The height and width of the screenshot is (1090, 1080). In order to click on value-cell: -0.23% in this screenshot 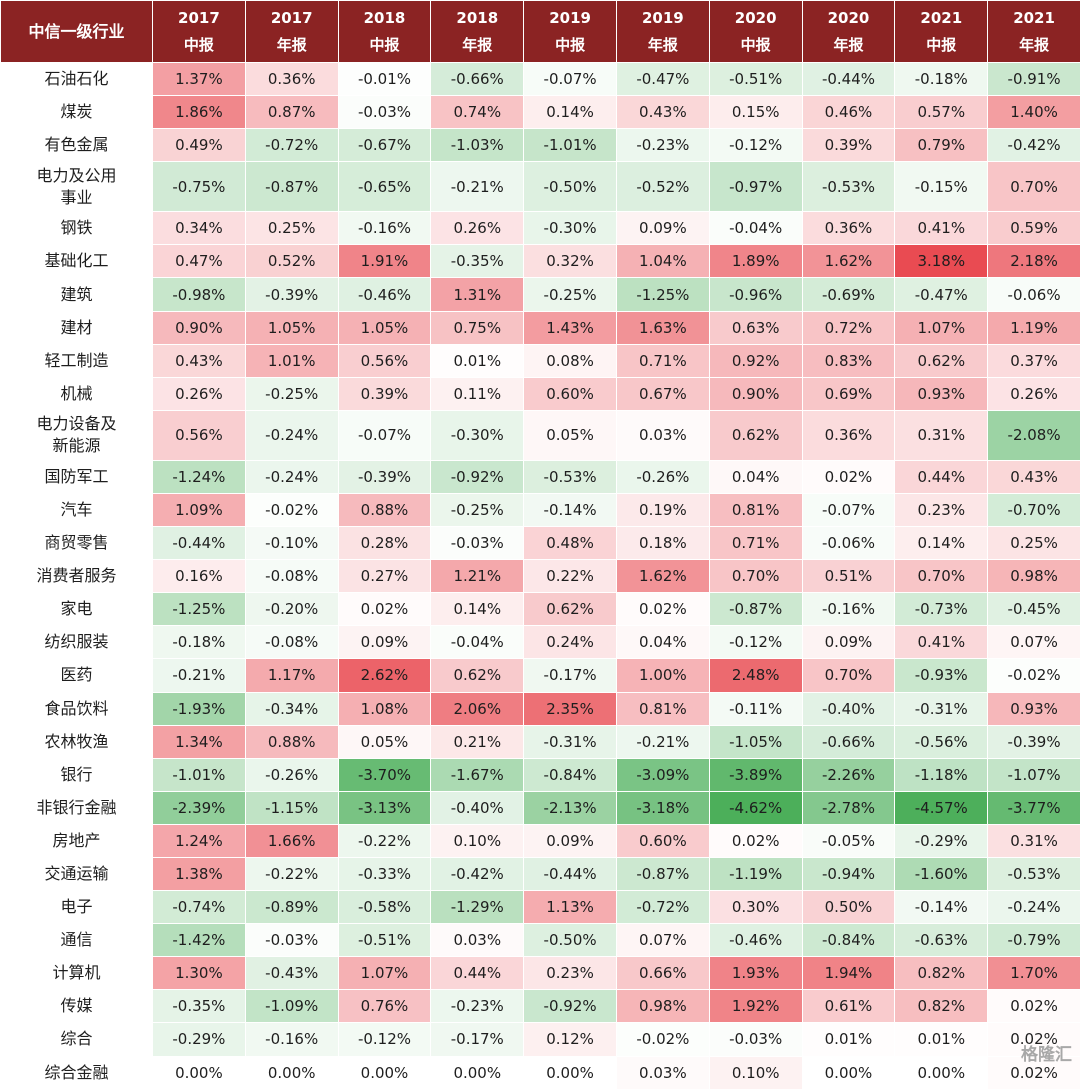, I will do `click(662, 145)`.